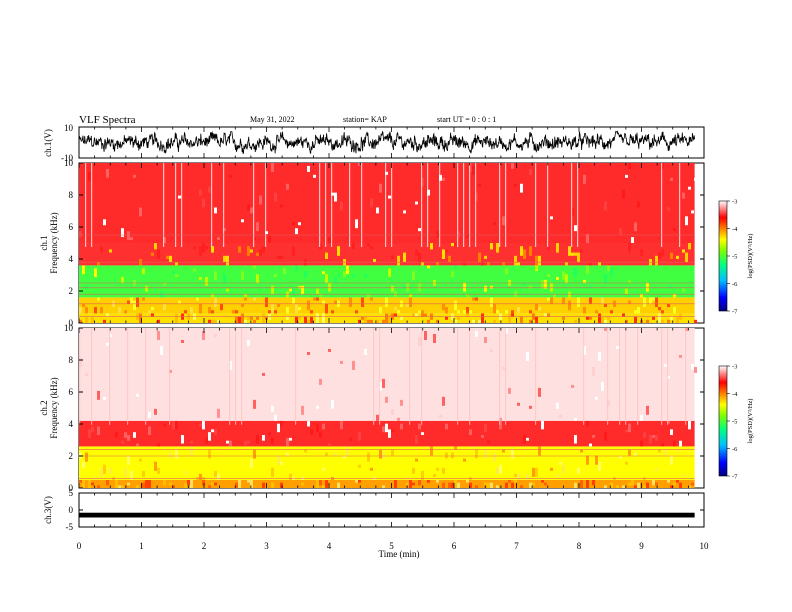 The image size is (792, 612). What do you see at coordinates (466, 119) in the screenshot?
I see `start-time-label: start UT = 0 : 0 : 1` at bounding box center [466, 119].